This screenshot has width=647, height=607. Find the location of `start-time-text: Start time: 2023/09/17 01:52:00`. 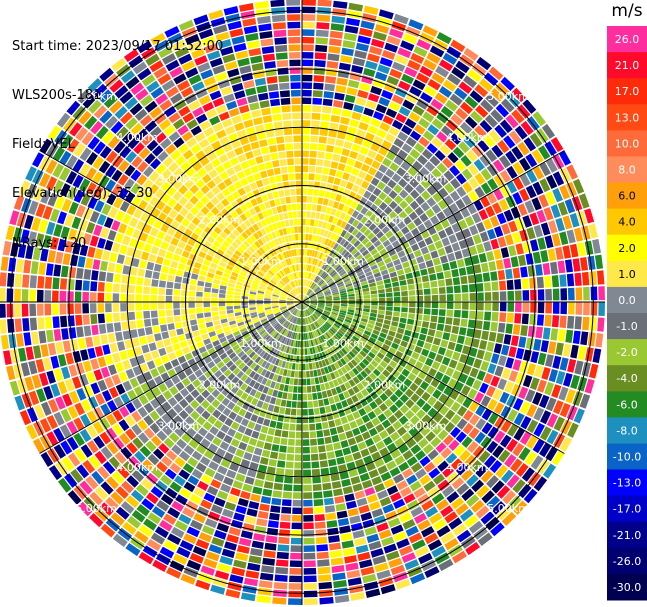

start-time-text: Start time: 2023/09/17 01:52:00 is located at coordinates (118, 46).